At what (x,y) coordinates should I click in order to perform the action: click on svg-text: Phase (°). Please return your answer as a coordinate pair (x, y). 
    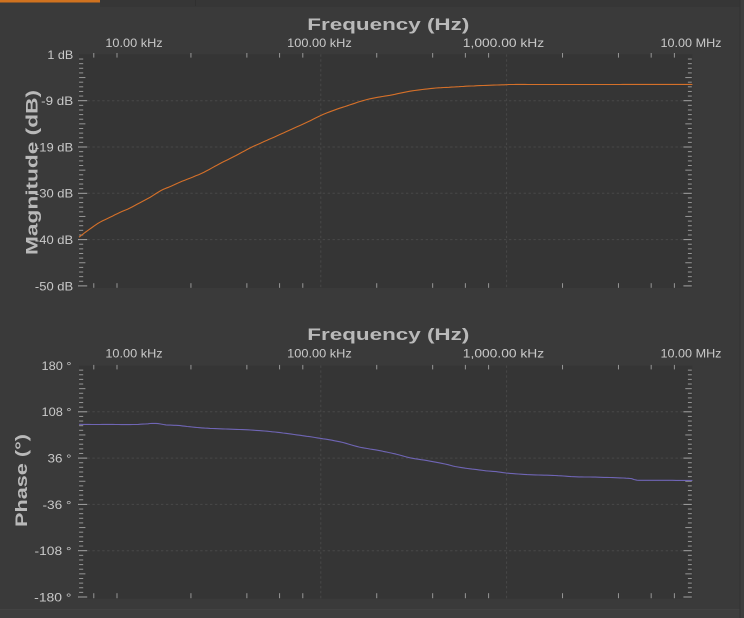
    Looking at the image, I should click on (21, 480).